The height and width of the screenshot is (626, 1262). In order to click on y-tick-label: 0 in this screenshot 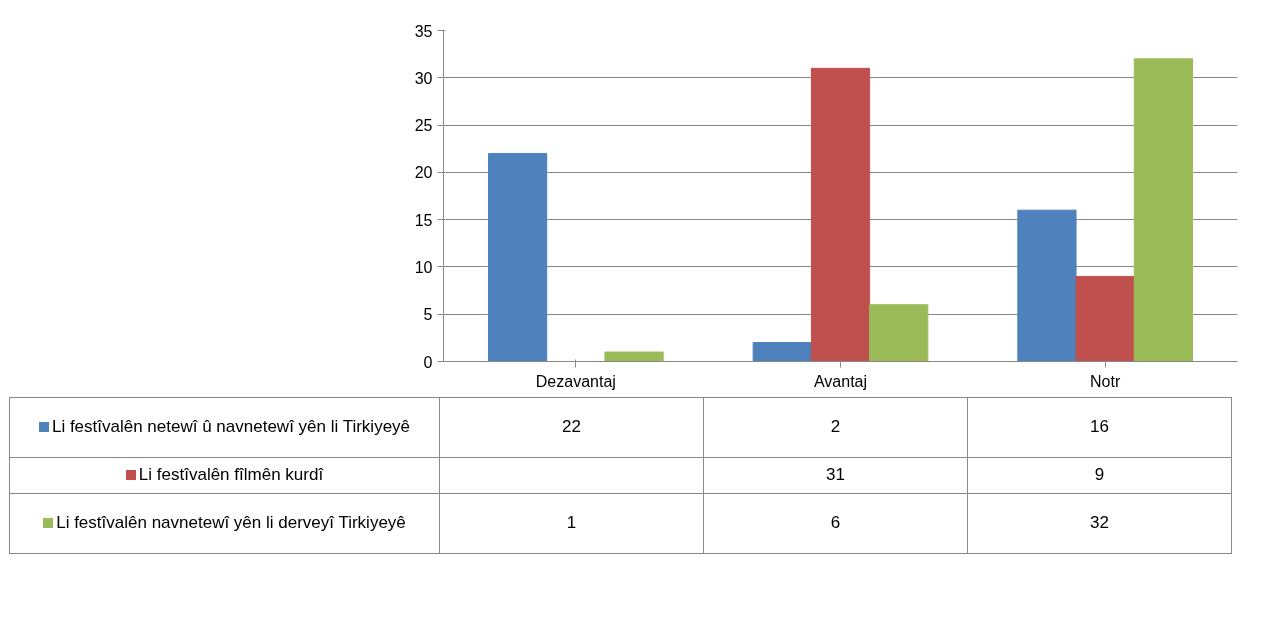, I will do `click(428, 362)`.